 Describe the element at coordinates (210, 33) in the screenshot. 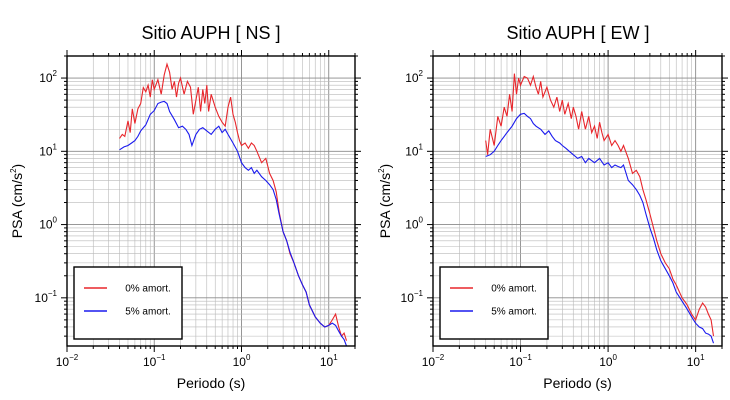

I see `chart-title: Sitio AUPH [ NS ]` at that location.